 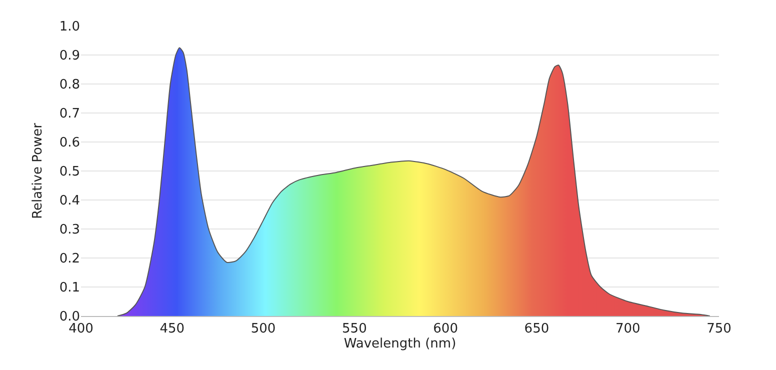 What do you see at coordinates (38, 170) in the screenshot?
I see `y-axis-title: Relative Power` at bounding box center [38, 170].